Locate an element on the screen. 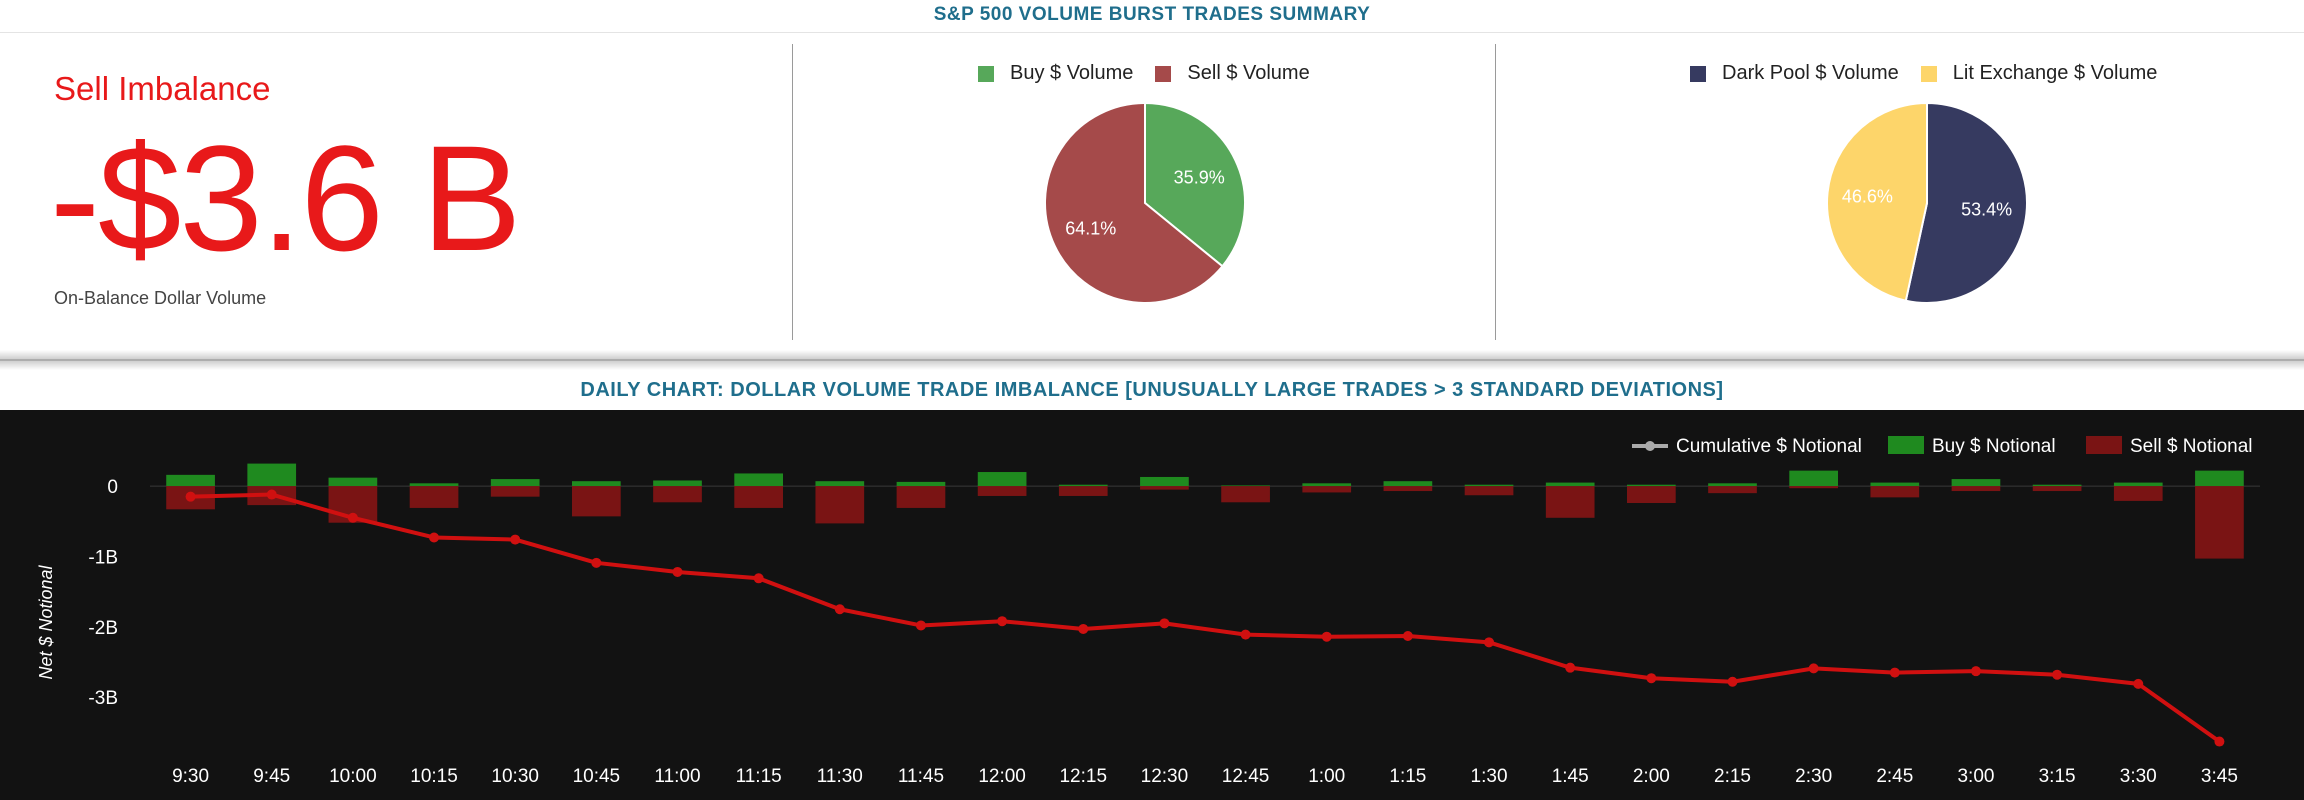  legend-swatch-sell is located at coordinates (1163, 73).